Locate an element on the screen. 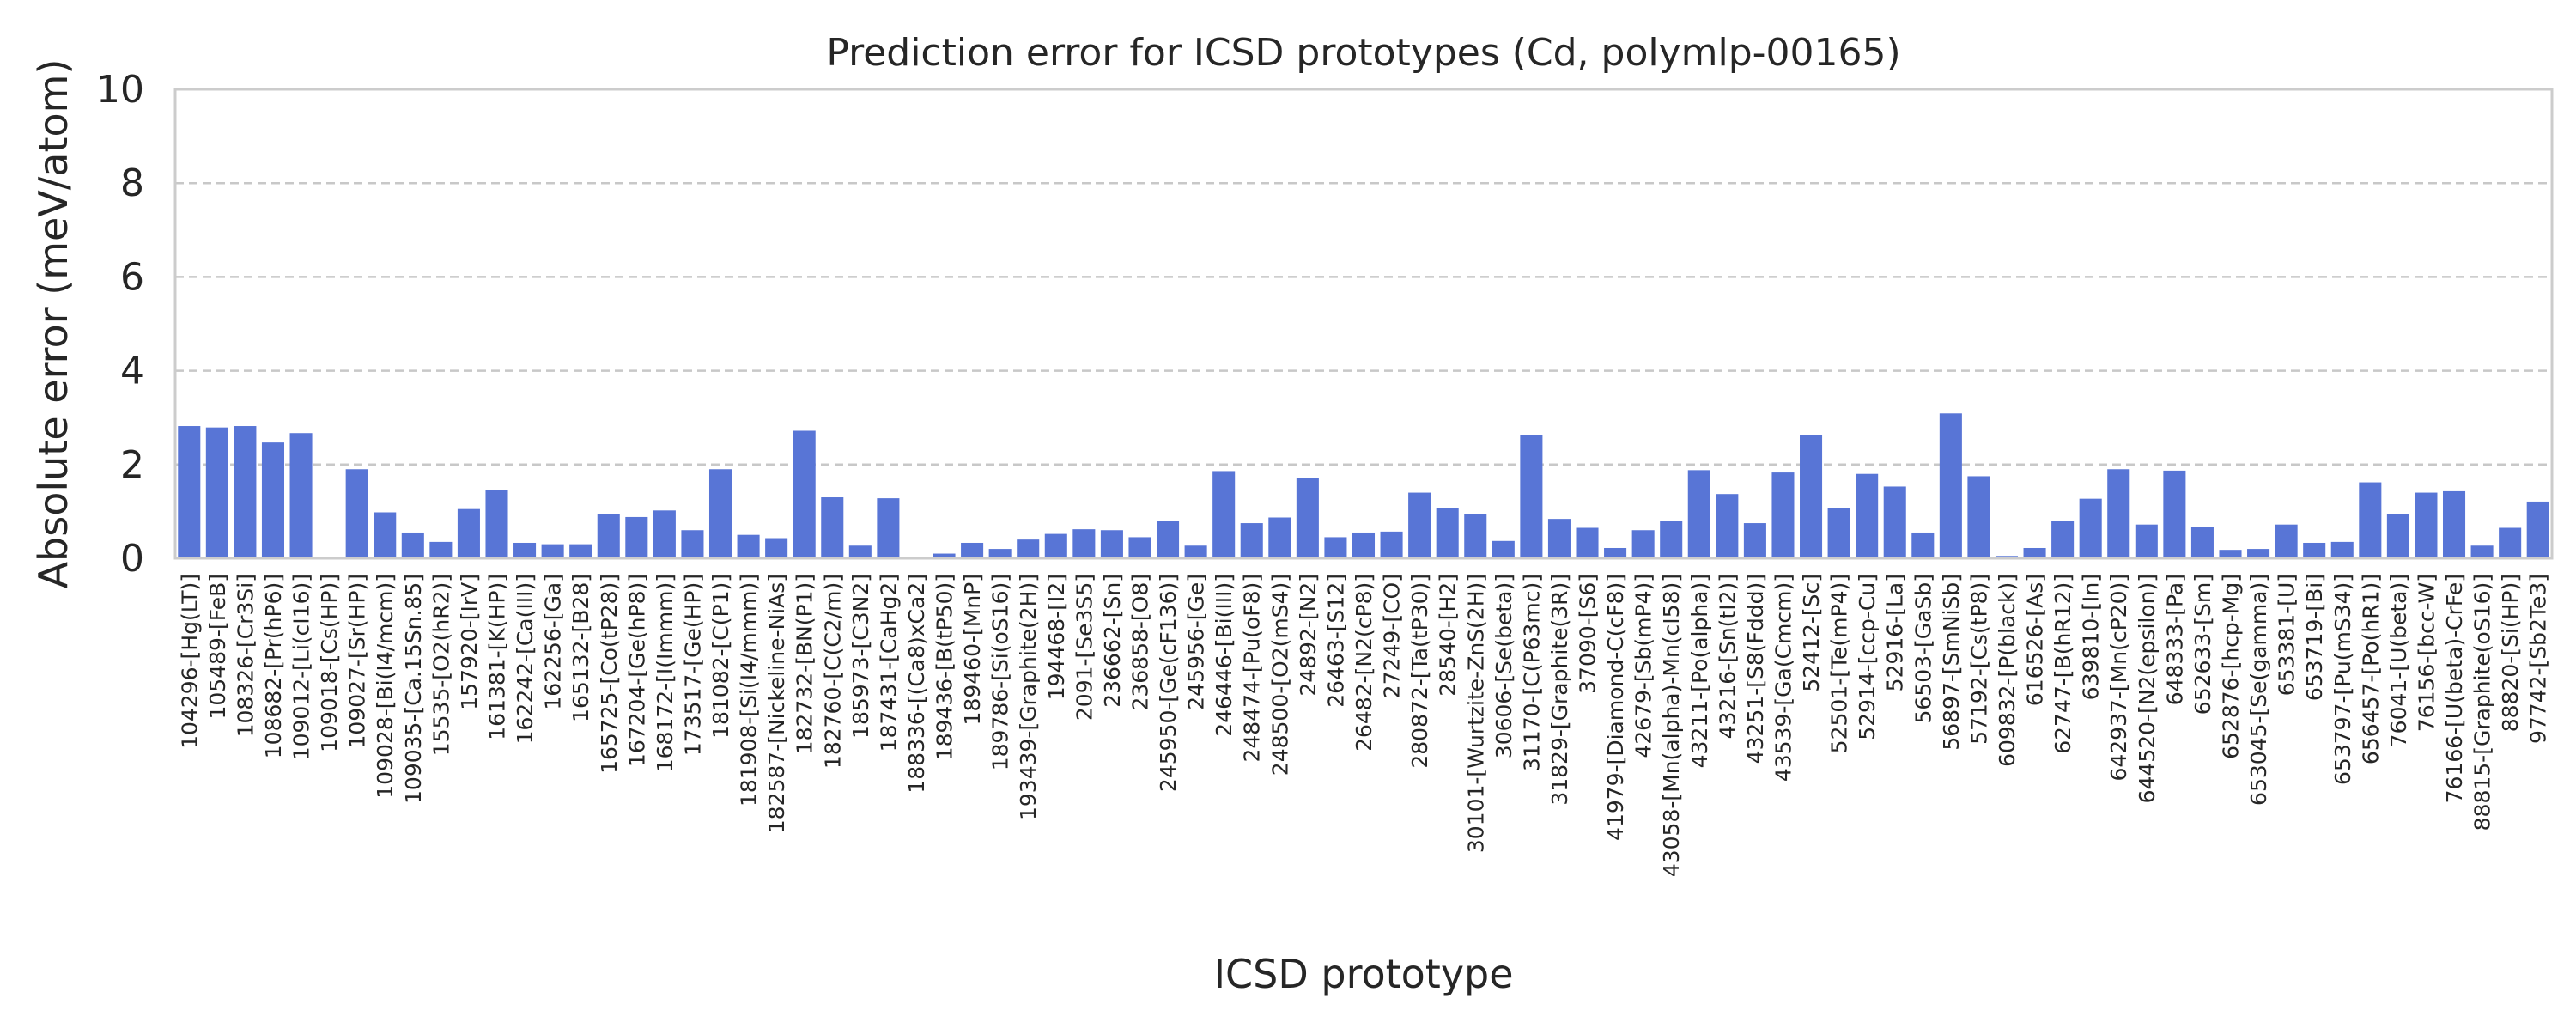 The height and width of the screenshot is (1035, 2576). x-tick-label: 182587-[Nickeline-NiAs] is located at coordinates (777, 703).